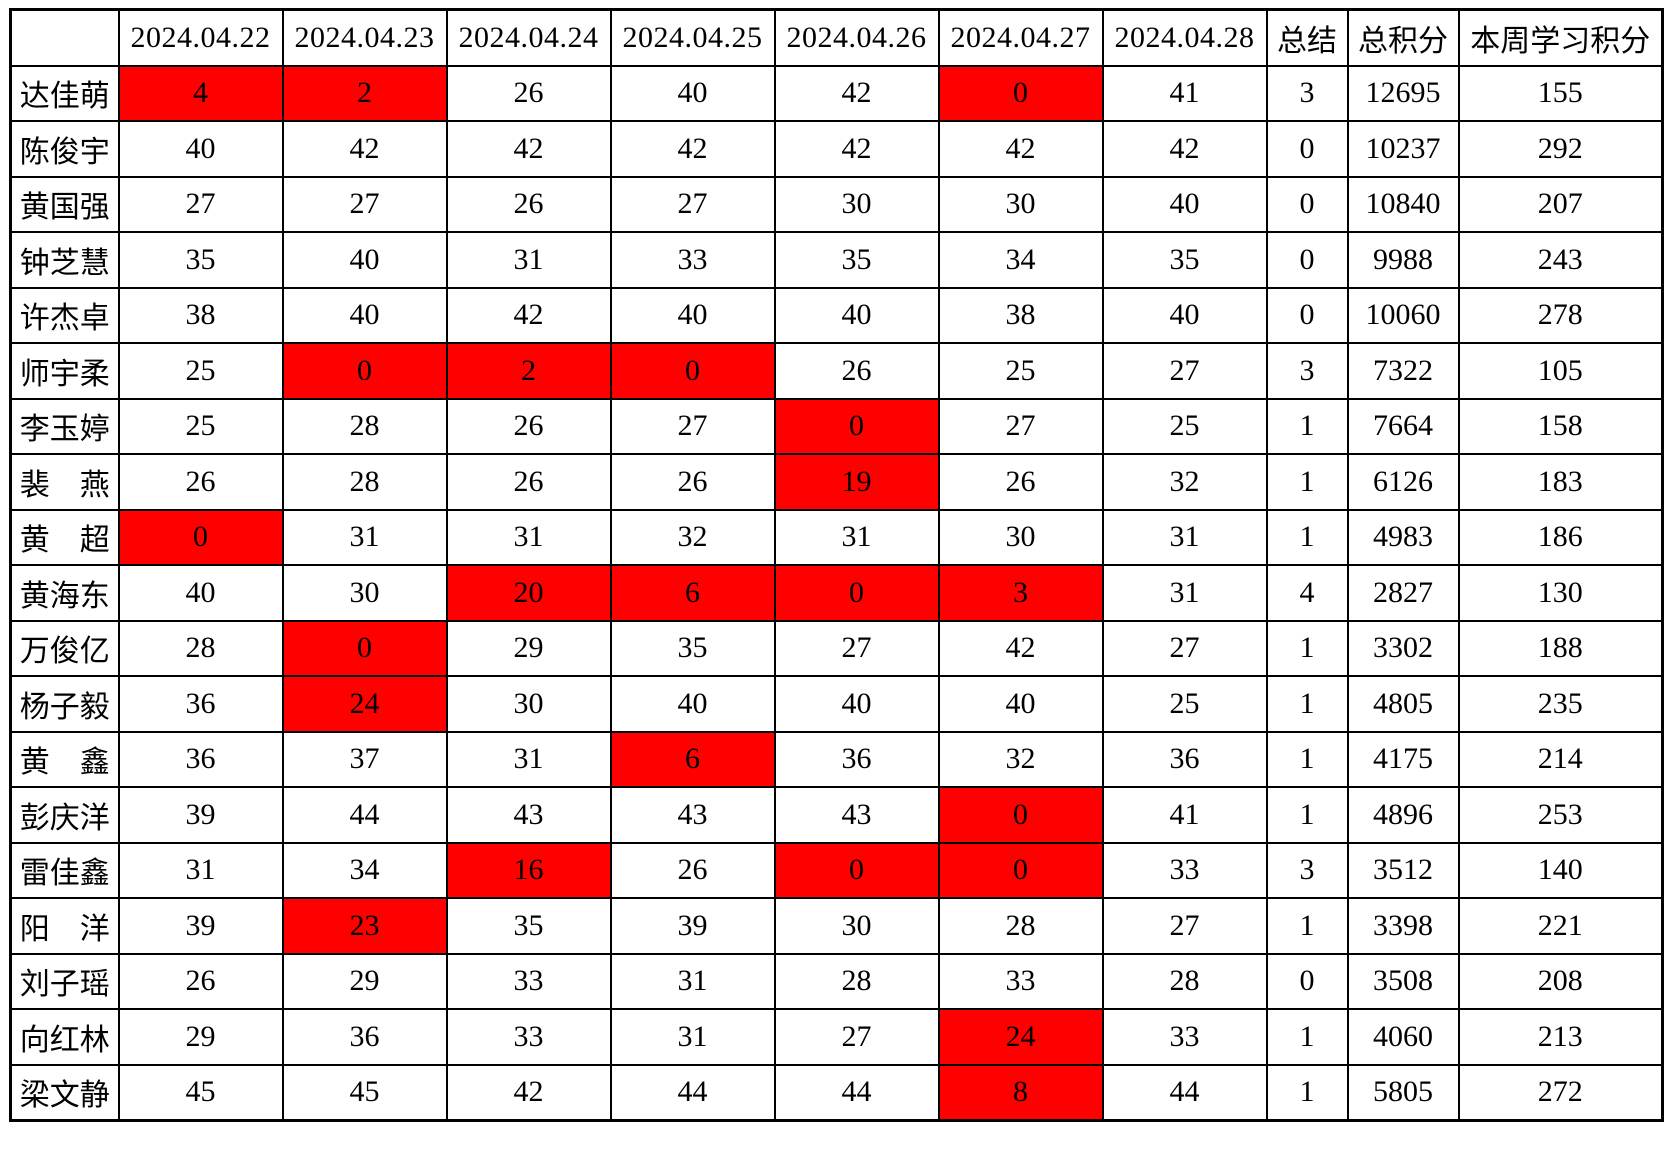 The height and width of the screenshot is (1162, 1664). I want to click on header-summary: 总结, so click(1307, 37).